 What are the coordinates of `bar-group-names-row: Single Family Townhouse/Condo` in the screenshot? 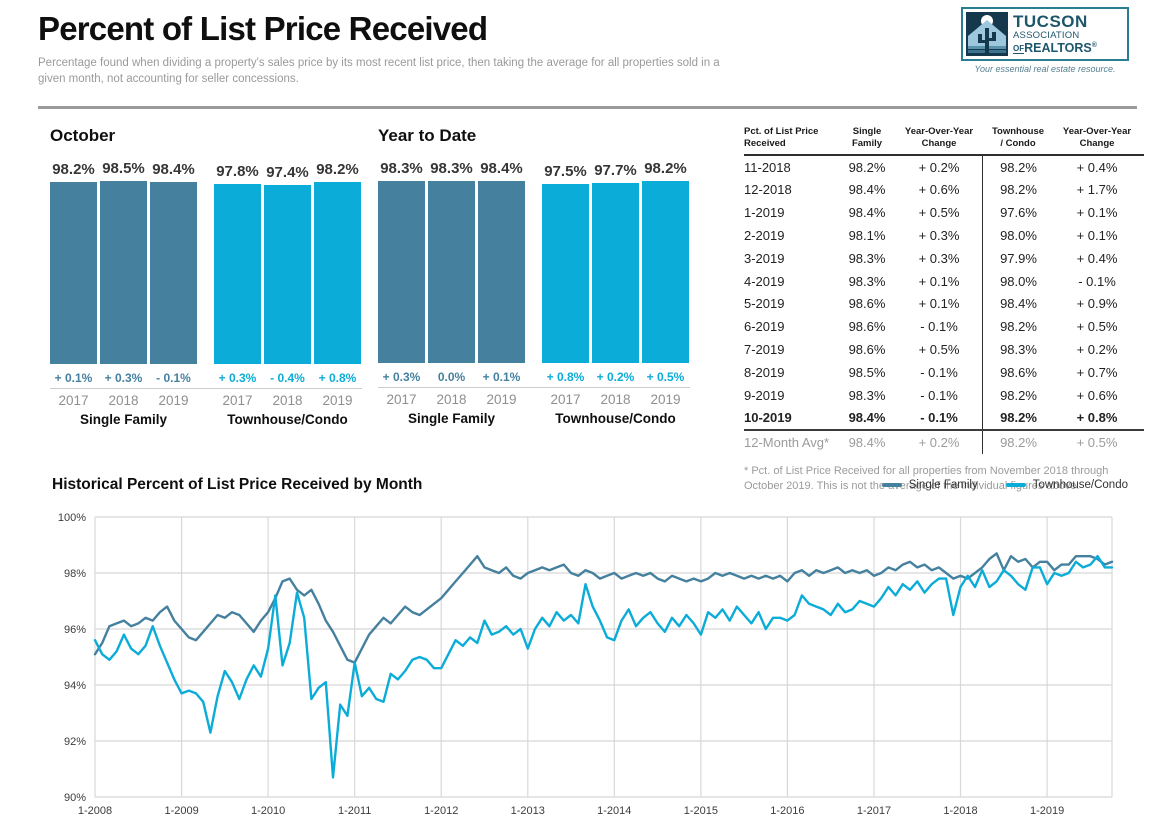 It's located at (206, 417).